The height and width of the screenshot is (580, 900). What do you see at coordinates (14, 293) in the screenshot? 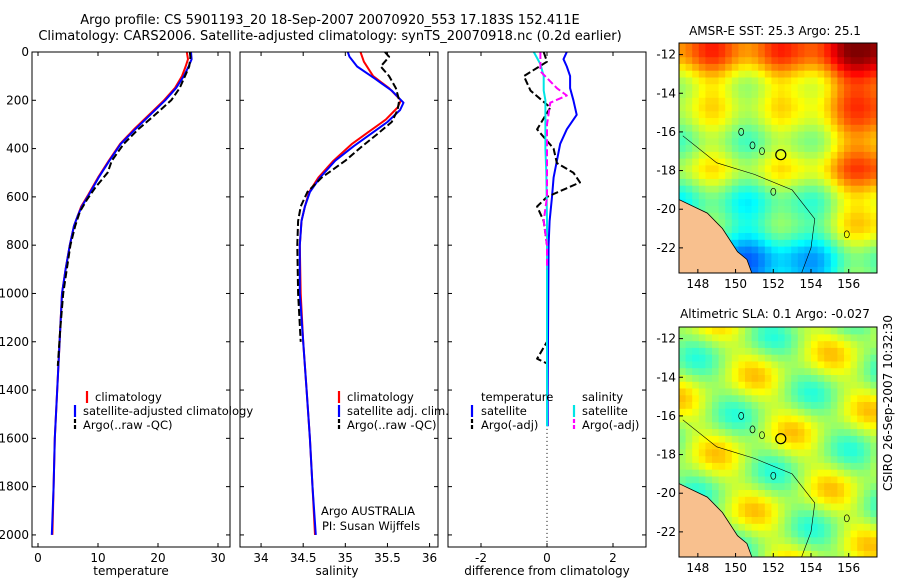
I see `y-tick-label: 1000` at bounding box center [14, 293].